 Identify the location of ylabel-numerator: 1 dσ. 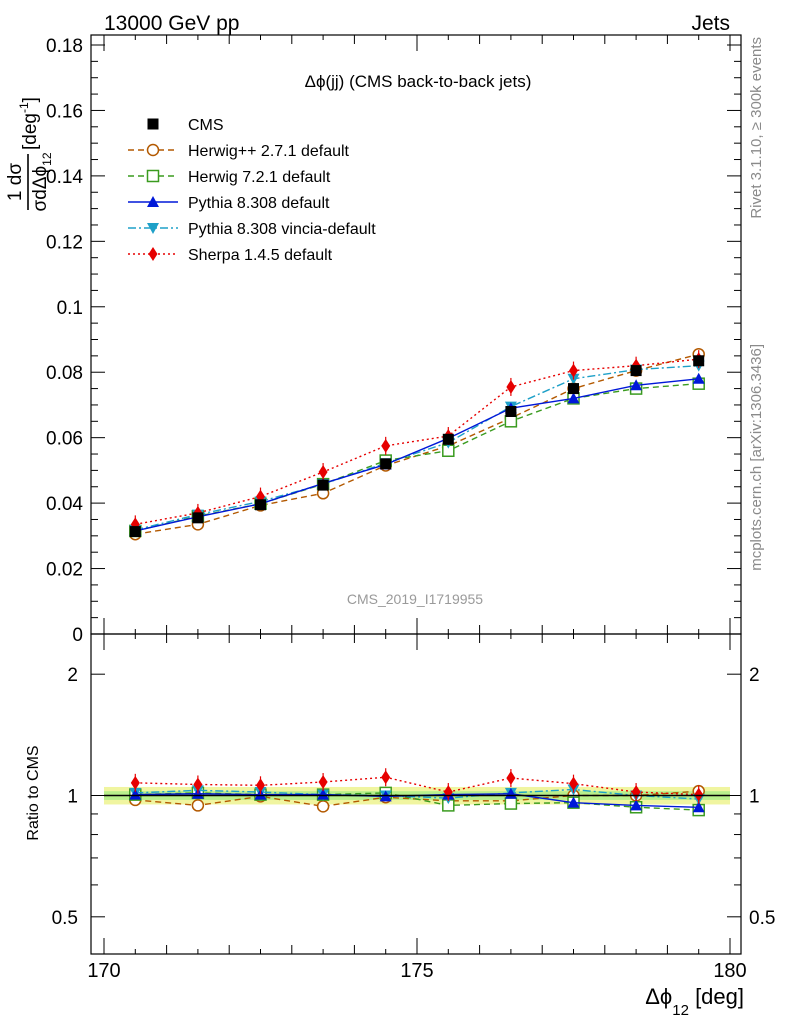
(15, 182).